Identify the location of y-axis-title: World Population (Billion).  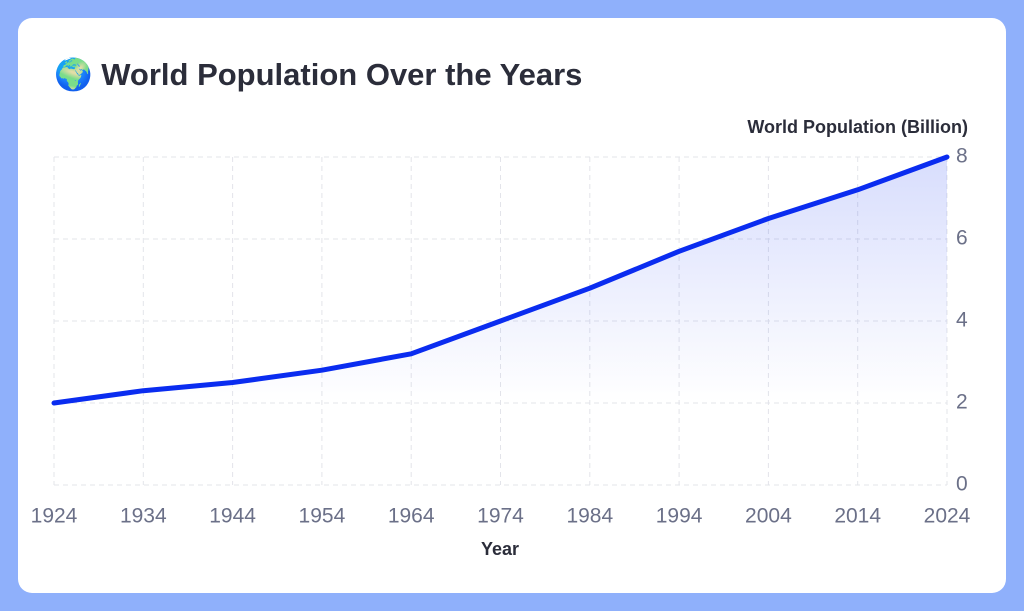
(857, 127).